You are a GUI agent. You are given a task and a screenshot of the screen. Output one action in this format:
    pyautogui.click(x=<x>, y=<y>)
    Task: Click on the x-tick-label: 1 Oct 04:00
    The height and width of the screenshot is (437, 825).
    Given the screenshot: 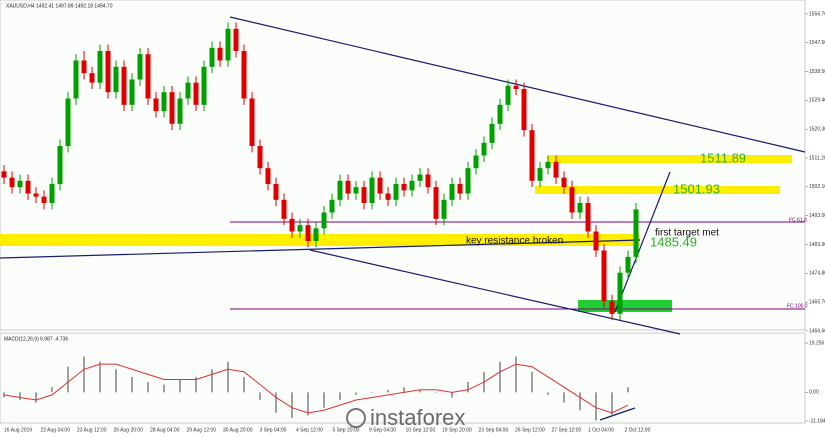 What is the action you would take?
    pyautogui.click(x=601, y=430)
    